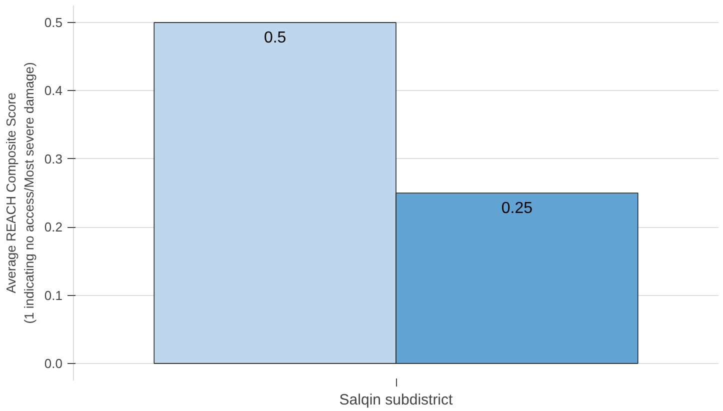 This screenshot has height=411, width=723. Describe the element at coordinates (396, 400) in the screenshot. I see `x-tick-label: Salqin subdistrict` at that location.